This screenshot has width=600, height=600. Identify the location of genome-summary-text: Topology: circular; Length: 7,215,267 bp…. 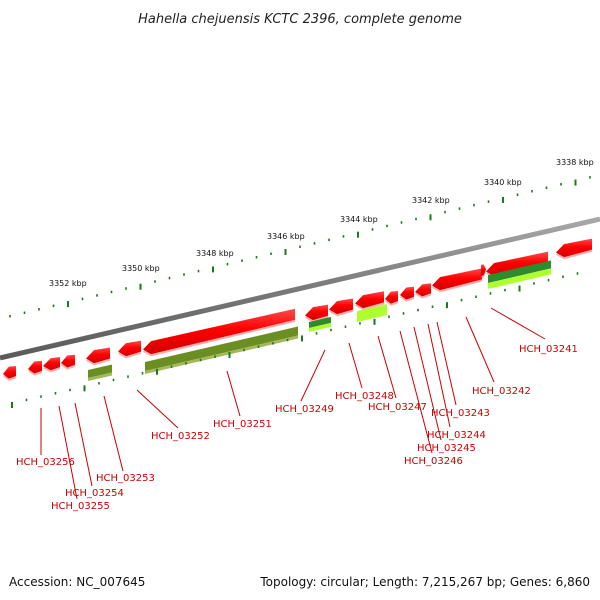
(424, 582).